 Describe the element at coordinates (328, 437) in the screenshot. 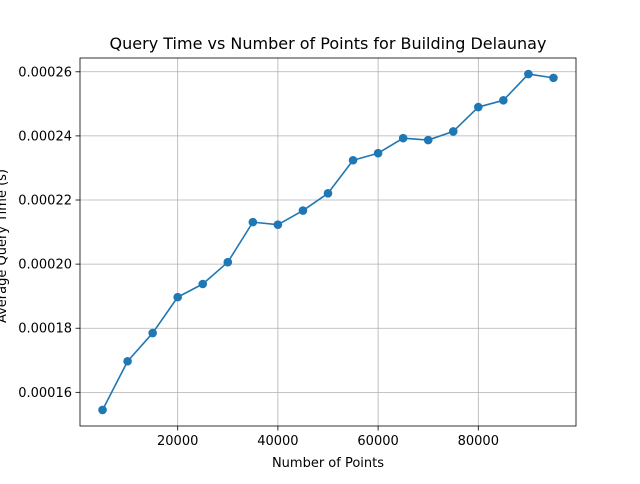

I see `x-axis-ticks: 20000 40000 60000 80000` at that location.